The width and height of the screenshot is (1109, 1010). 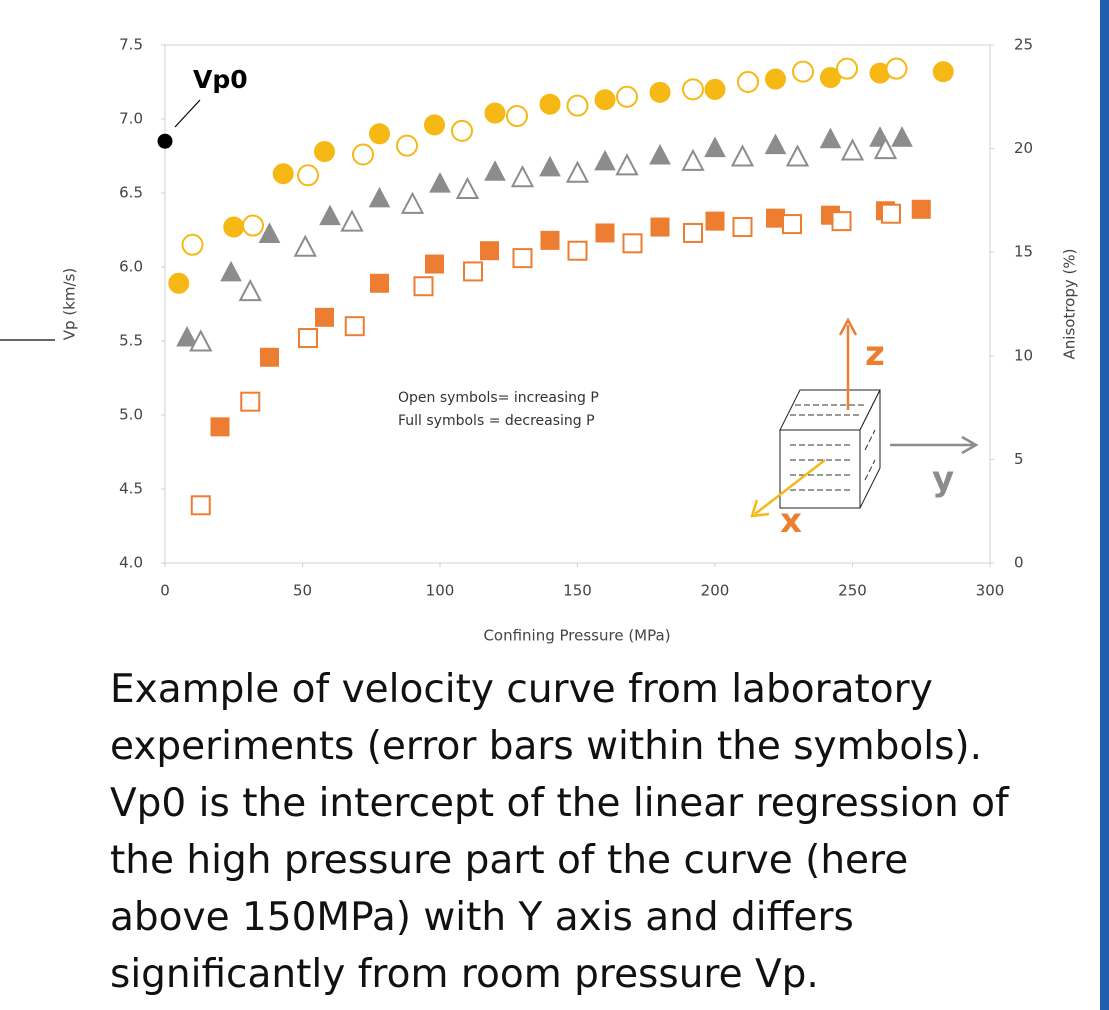 What do you see at coordinates (165, 591) in the screenshot?
I see `x-tick-label: 0` at bounding box center [165, 591].